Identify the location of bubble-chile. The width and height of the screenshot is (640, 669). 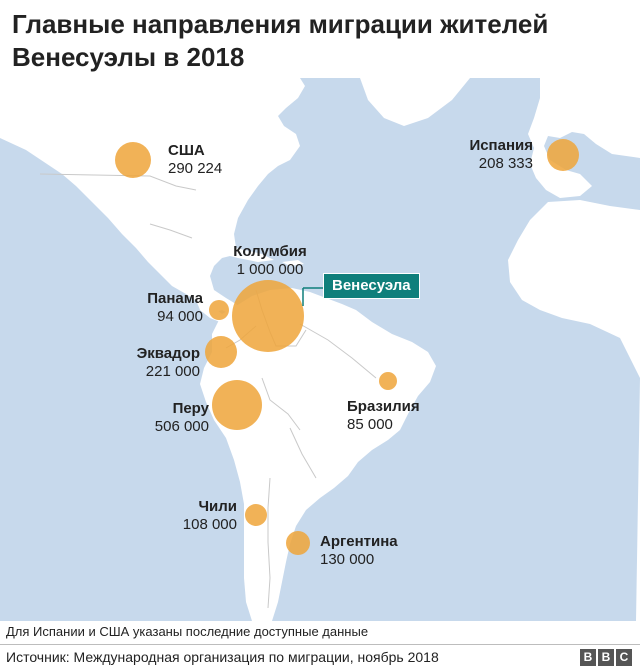
(256, 515).